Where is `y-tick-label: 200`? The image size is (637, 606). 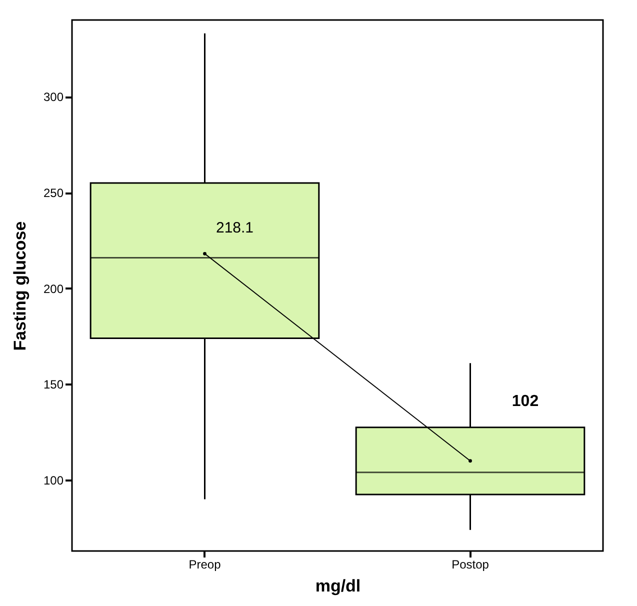
y-tick-label: 200 is located at coordinates (53, 289).